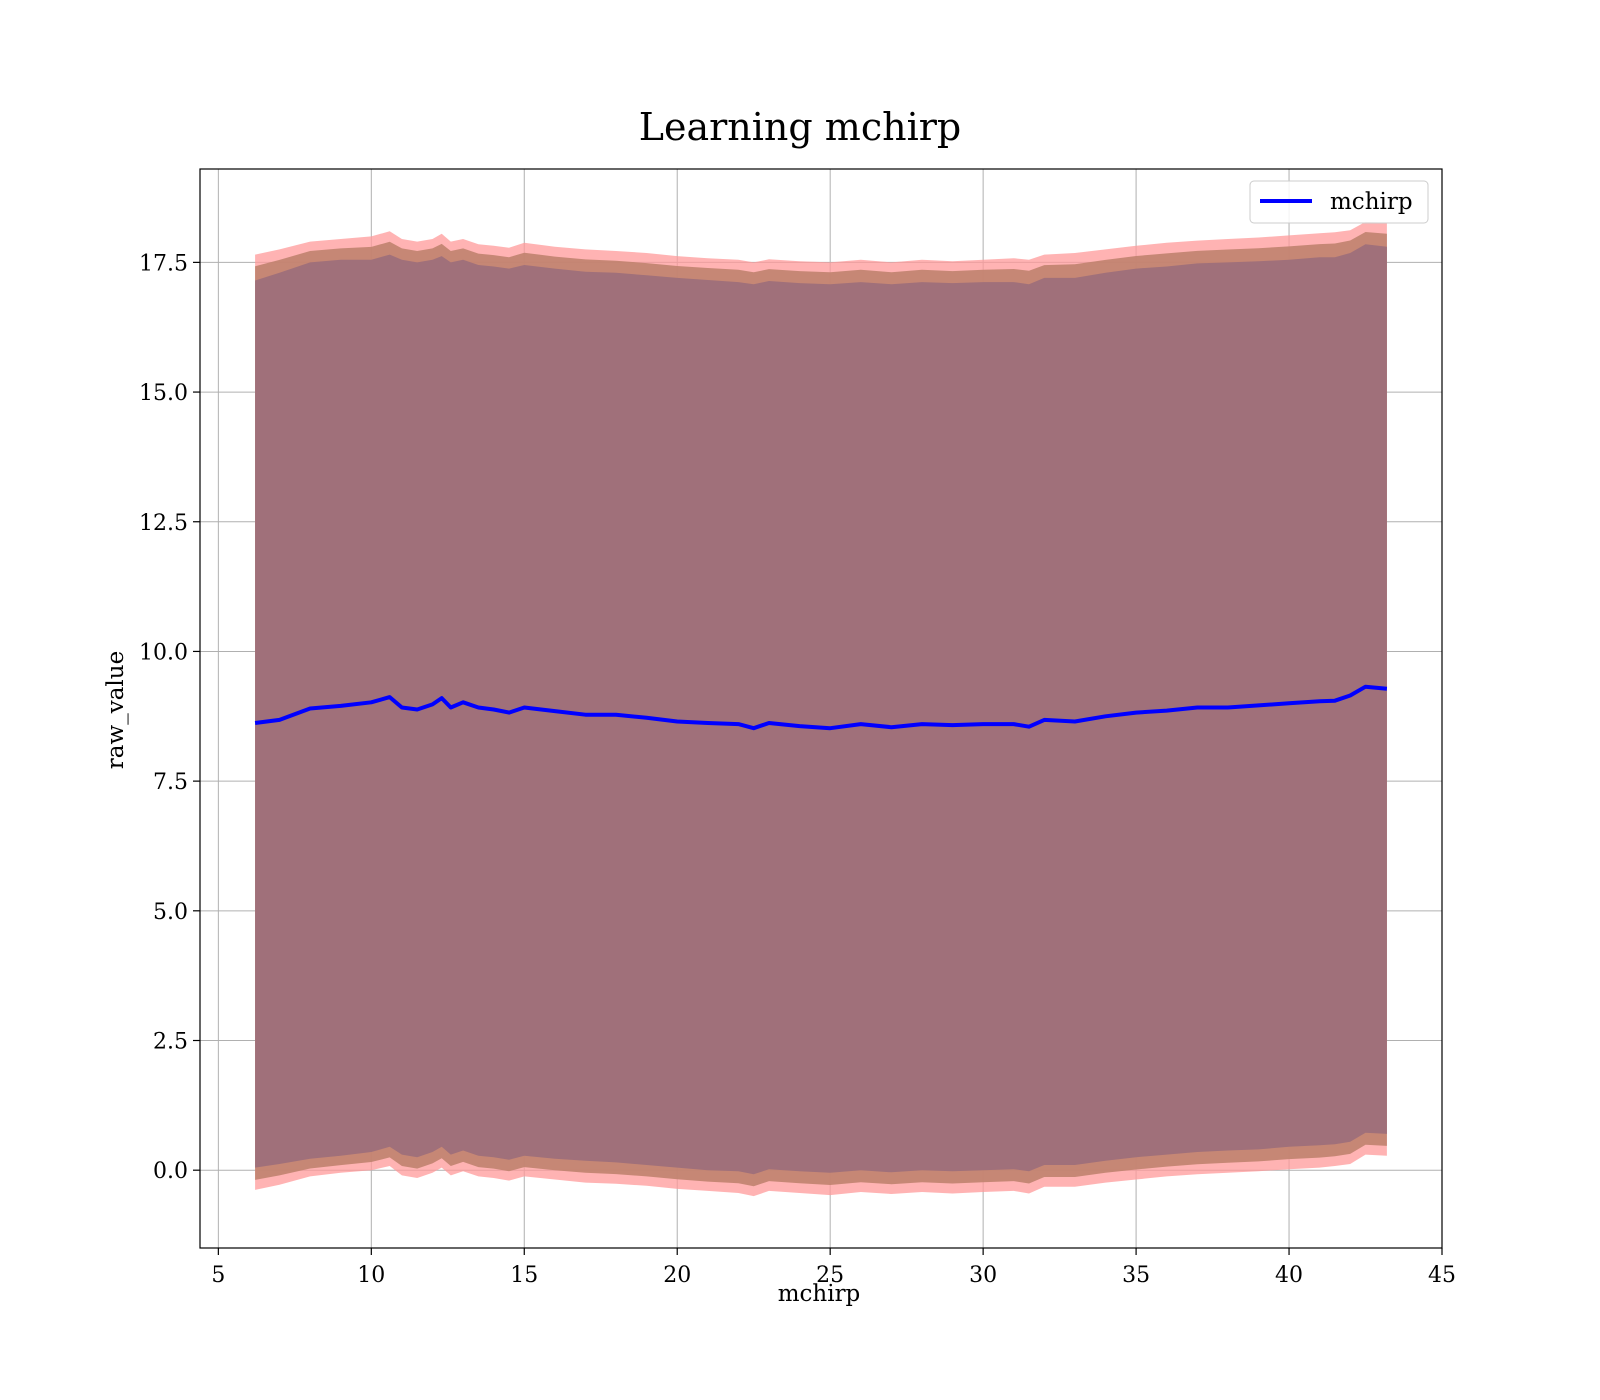 This screenshot has width=1600, height=1400. I want to click on y-tick-label: 10.0, so click(163, 652).